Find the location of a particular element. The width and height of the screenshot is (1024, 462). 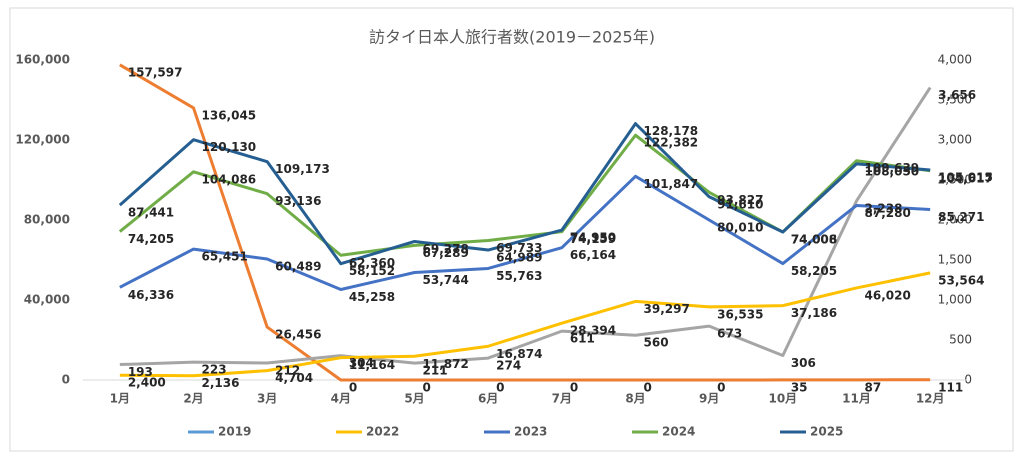

data-label: 673 is located at coordinates (729, 334).